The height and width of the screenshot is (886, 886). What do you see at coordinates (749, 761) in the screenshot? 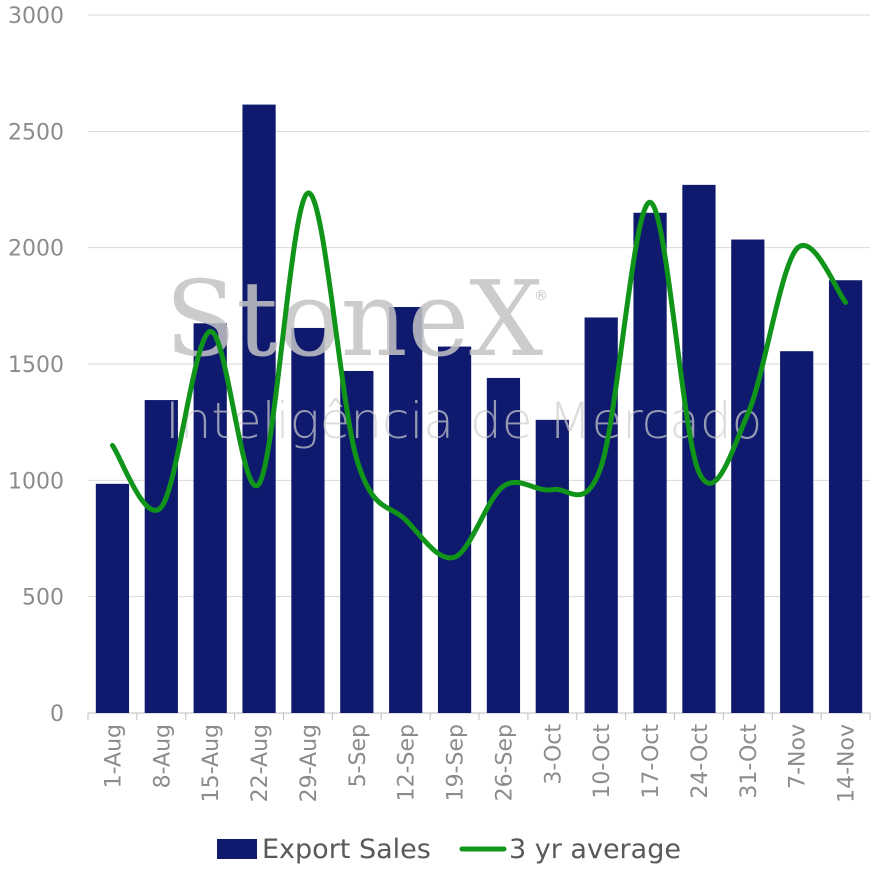
I see `x-tick-label: 31-Oct` at bounding box center [749, 761].